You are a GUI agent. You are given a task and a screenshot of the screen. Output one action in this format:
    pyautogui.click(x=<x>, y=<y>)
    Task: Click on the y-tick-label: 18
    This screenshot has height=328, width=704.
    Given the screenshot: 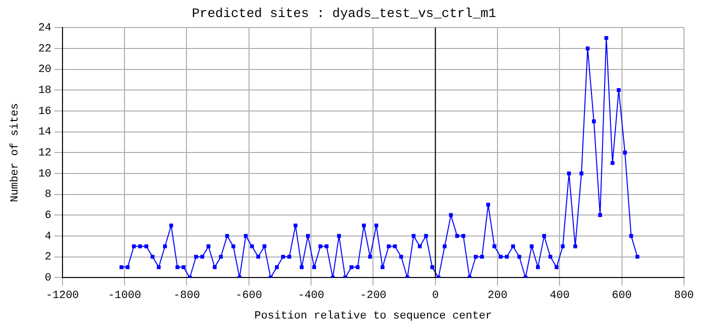 What is the action you would take?
    pyautogui.click(x=45, y=91)
    